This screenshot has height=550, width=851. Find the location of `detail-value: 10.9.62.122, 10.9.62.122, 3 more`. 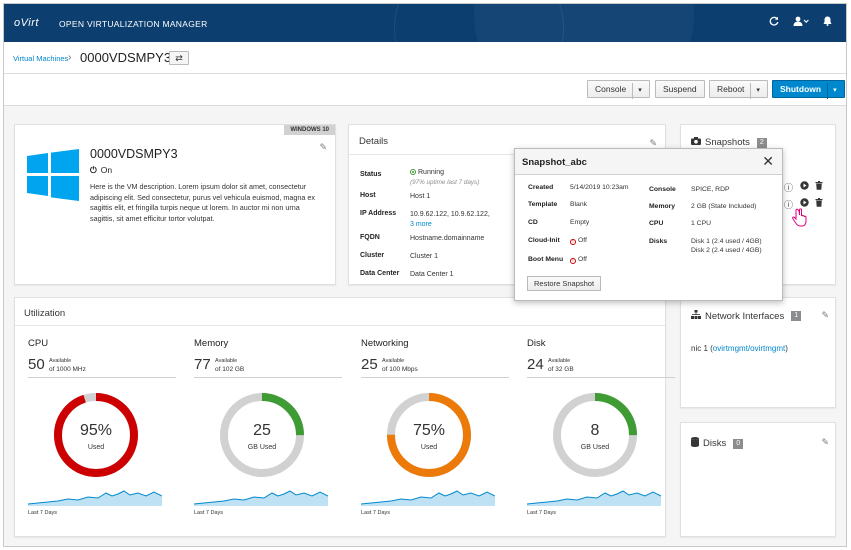

detail-value: 10.9.62.122, 10.9.62.122, 3 more is located at coordinates (465, 219).